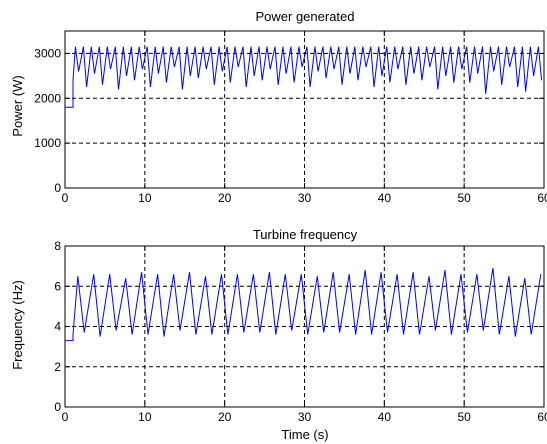 The height and width of the screenshot is (444, 547). Describe the element at coordinates (305, 234) in the screenshot. I see `frequency-title: Turbine frequency` at that location.